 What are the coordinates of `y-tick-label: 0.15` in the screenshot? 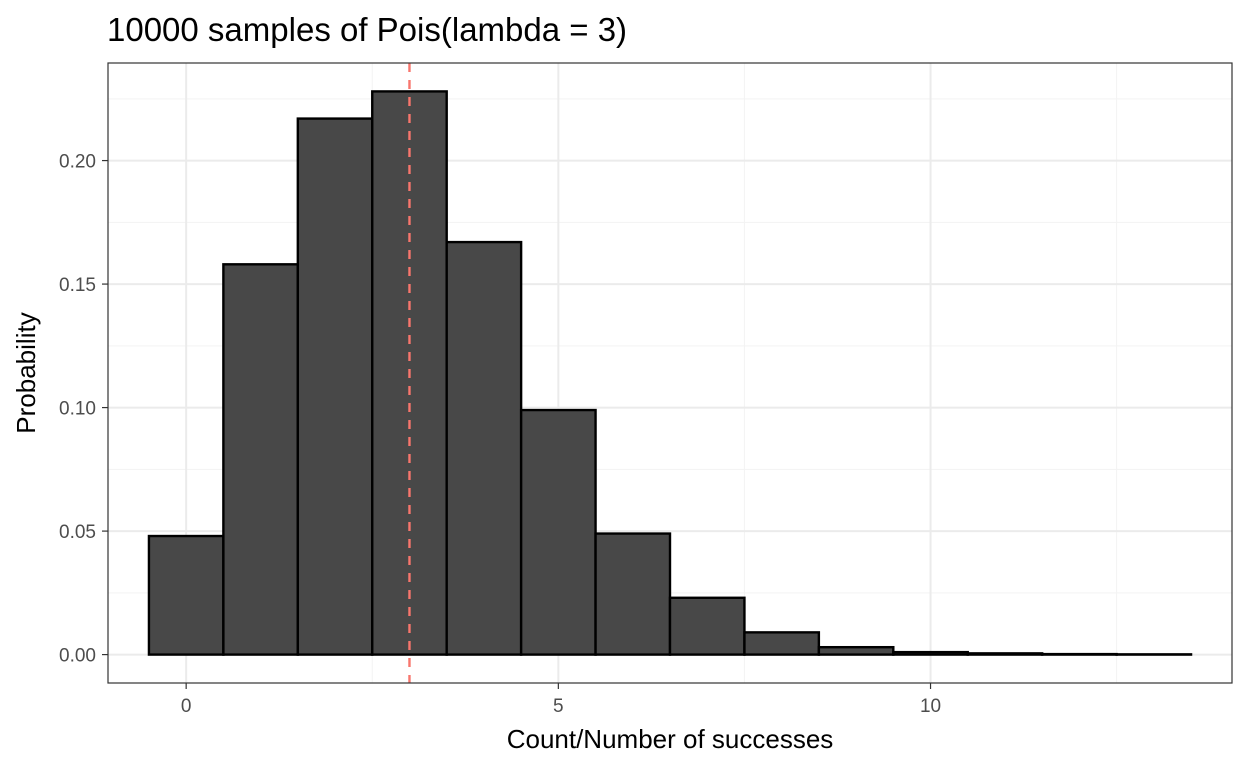 It's located at (77, 285).